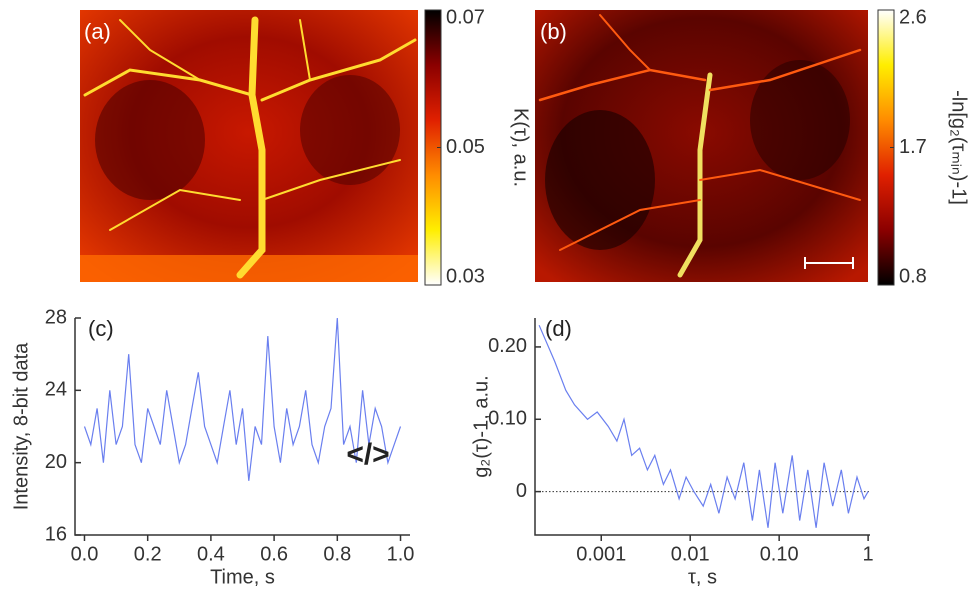 This screenshot has width=976, height=590. Describe the element at coordinates (913, 17) in the screenshot. I see `colorbar-tick-label: 2.6` at that location.